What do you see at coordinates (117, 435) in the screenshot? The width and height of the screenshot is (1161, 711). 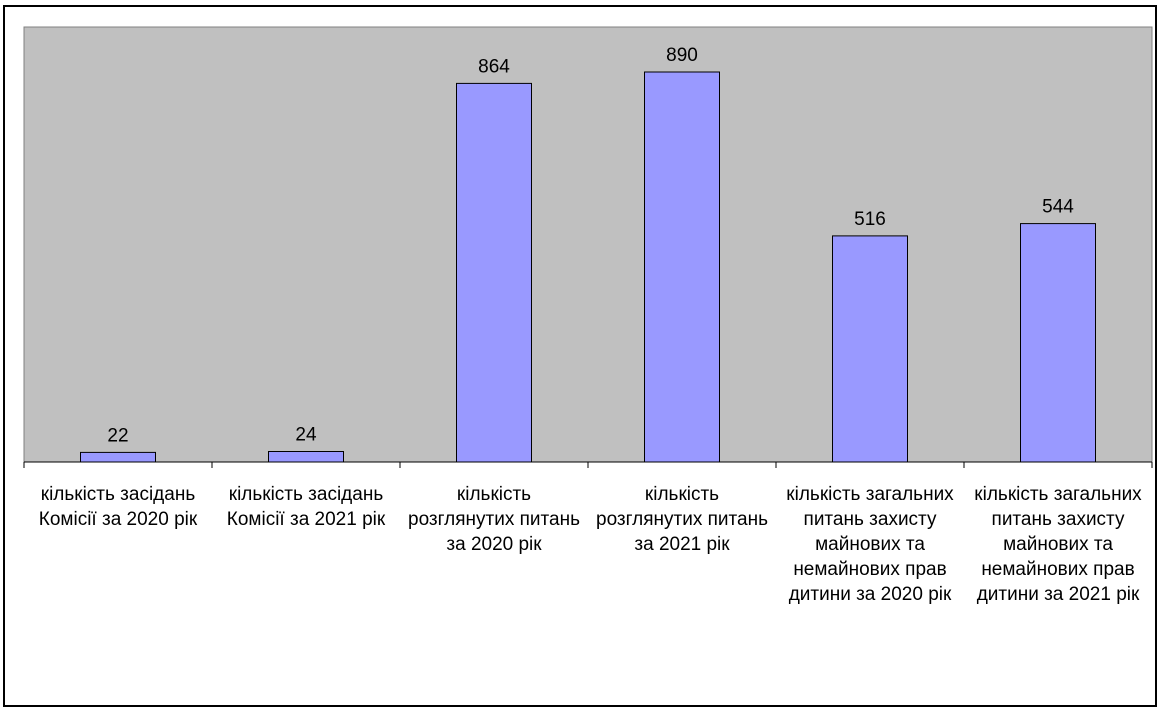 I see `data-label-1: 22` at bounding box center [117, 435].